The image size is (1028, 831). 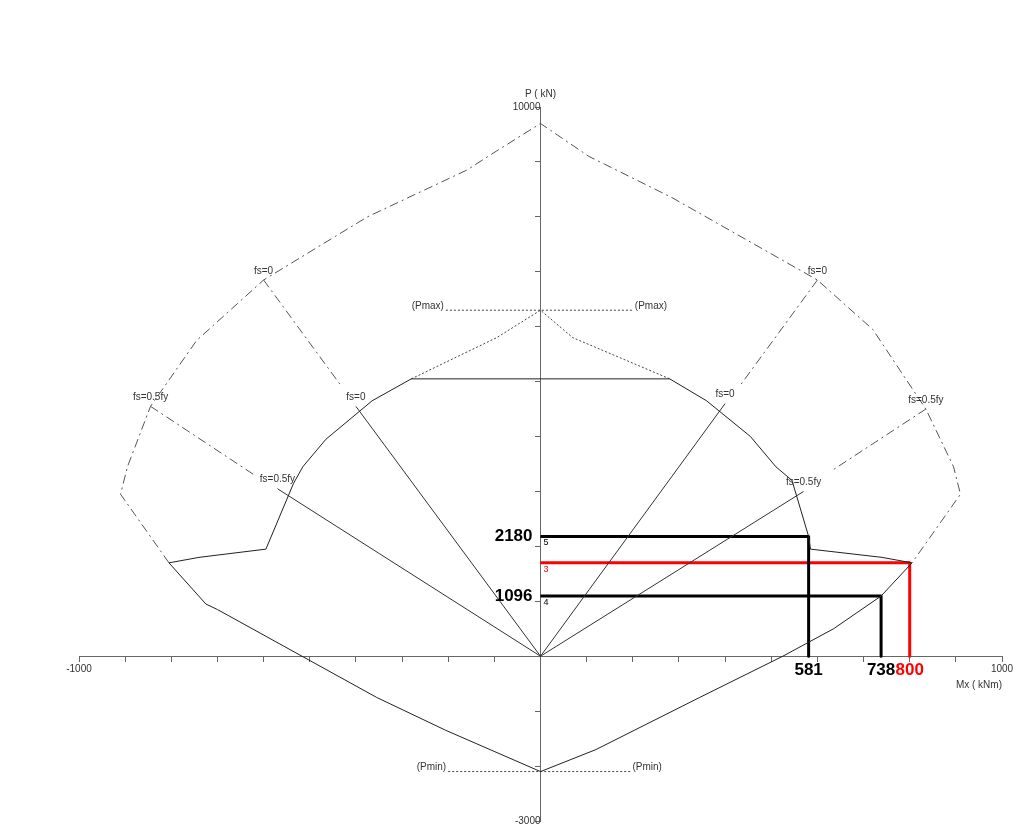 What do you see at coordinates (540, 93) in the screenshot?
I see `y-axis-title: P ( kN)` at bounding box center [540, 93].